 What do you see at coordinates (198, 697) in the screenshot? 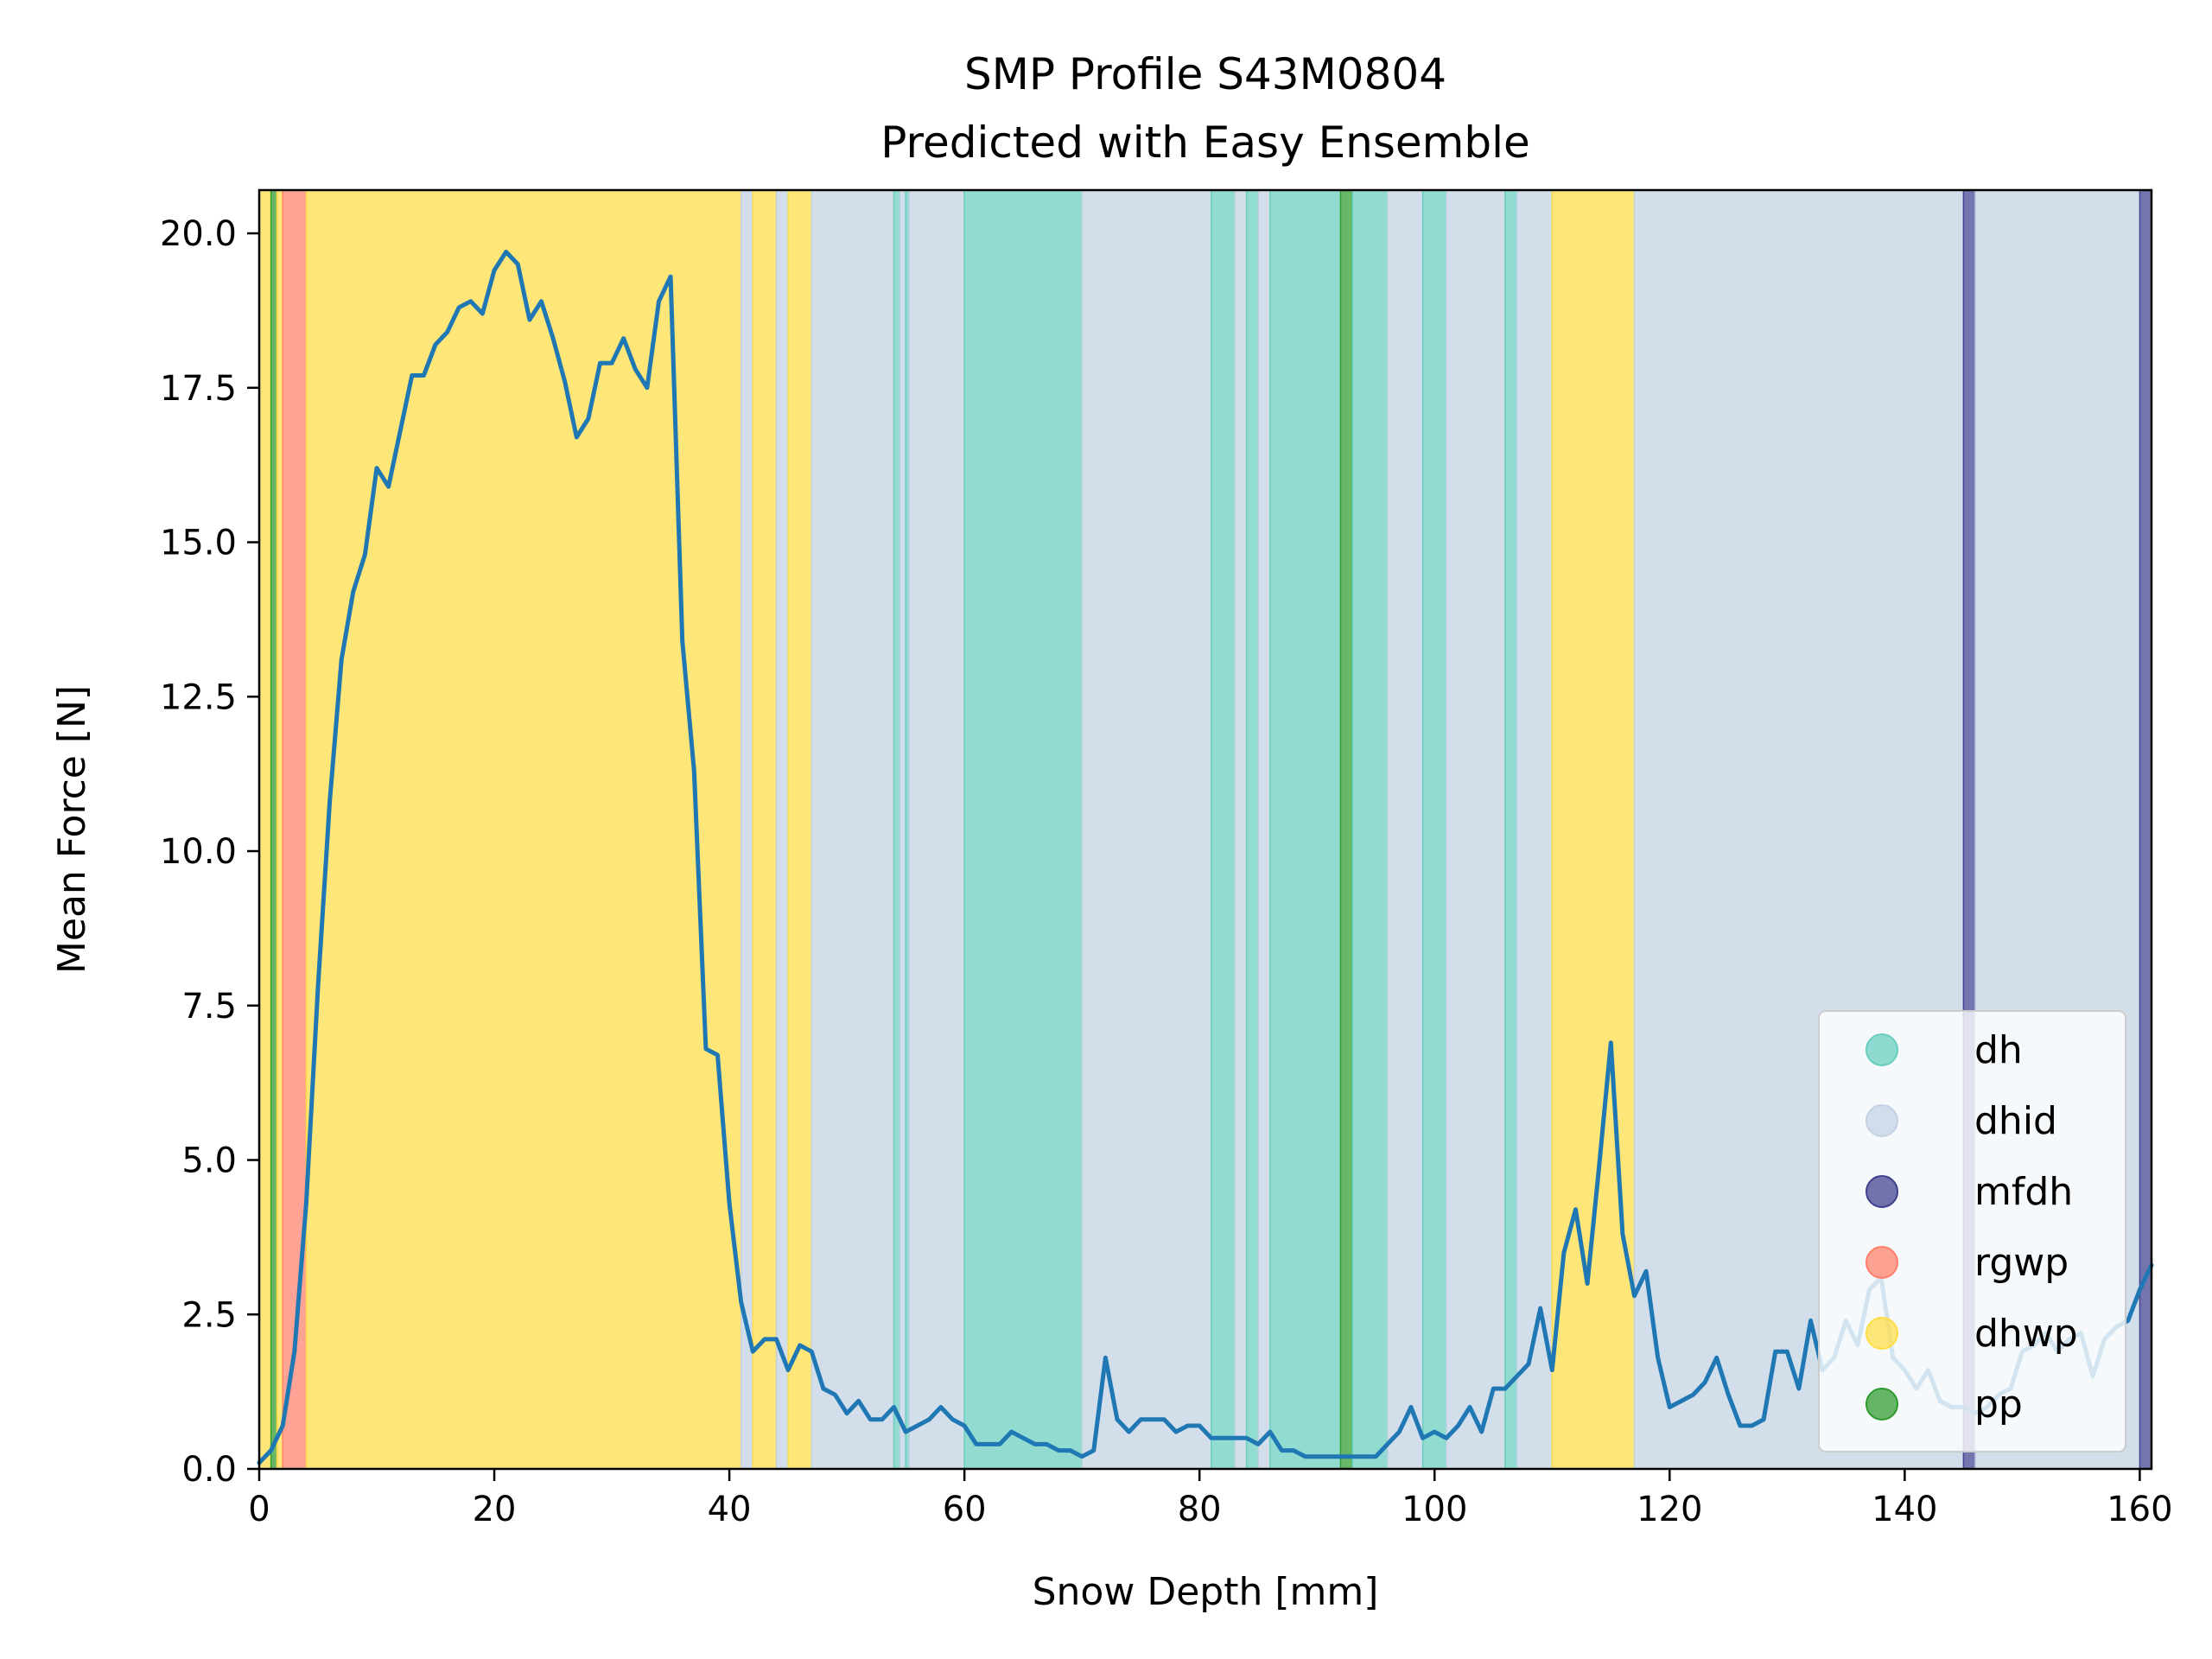
I see `y-tick-label-5: 12.5` at bounding box center [198, 697].